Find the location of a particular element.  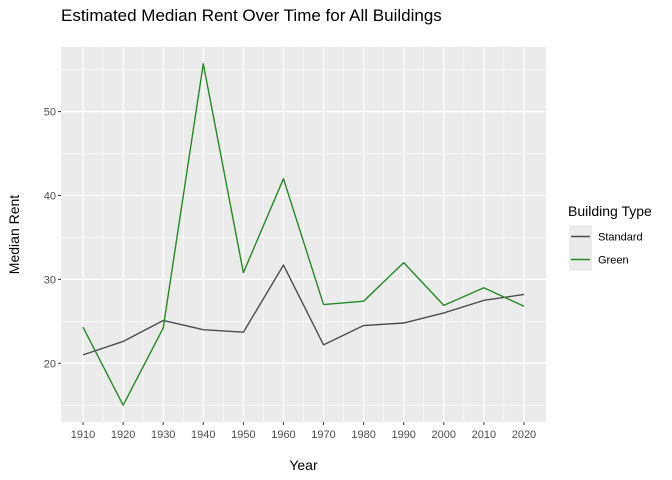

x-tick-label: 1930 is located at coordinates (163, 435).